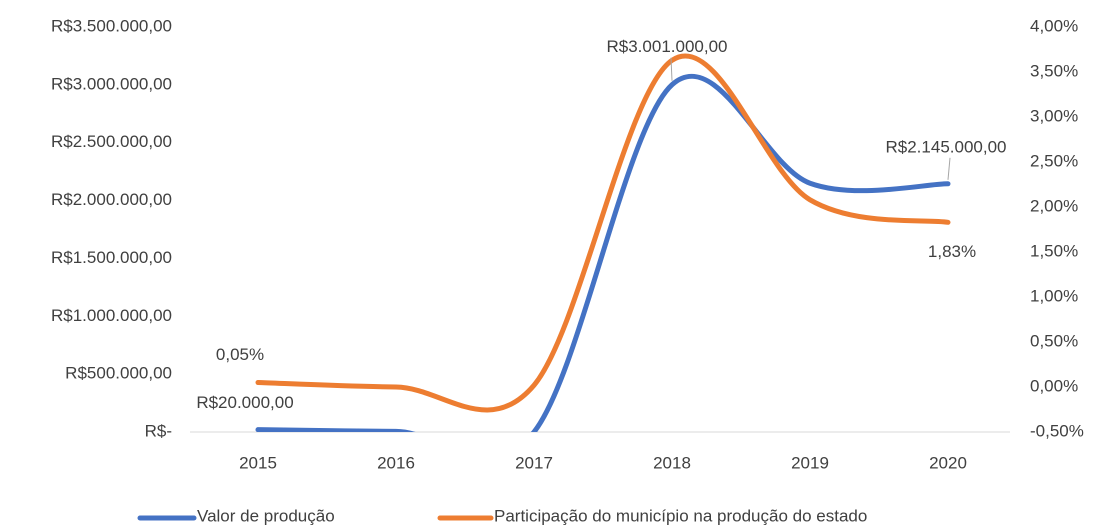  Describe the element at coordinates (534, 462) in the screenshot. I see `x-tick-label: 2017` at that location.